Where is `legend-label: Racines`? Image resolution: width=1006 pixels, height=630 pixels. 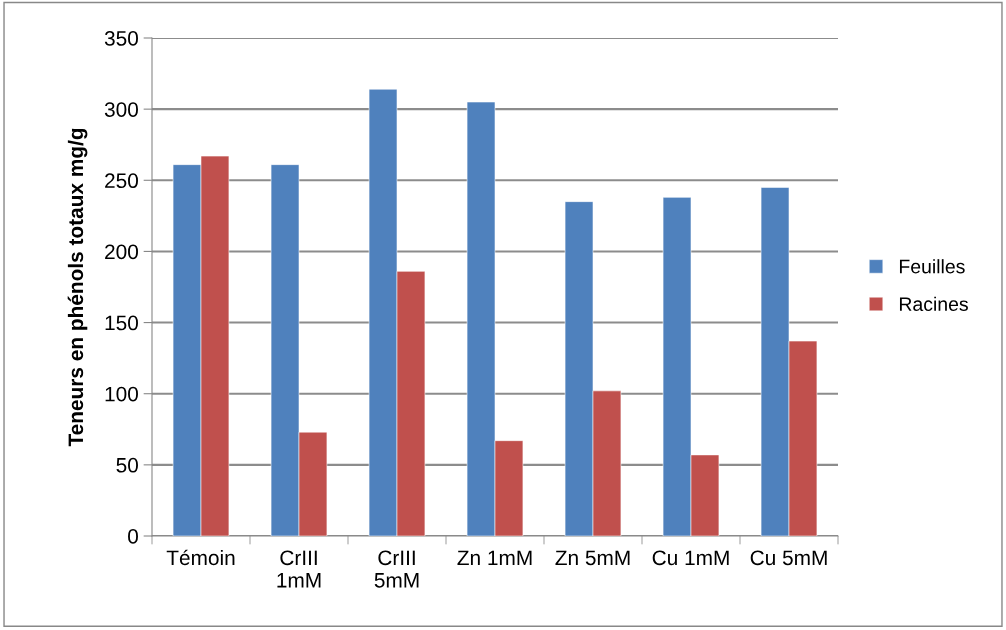 legend-label: Racines is located at coordinates (933, 303).